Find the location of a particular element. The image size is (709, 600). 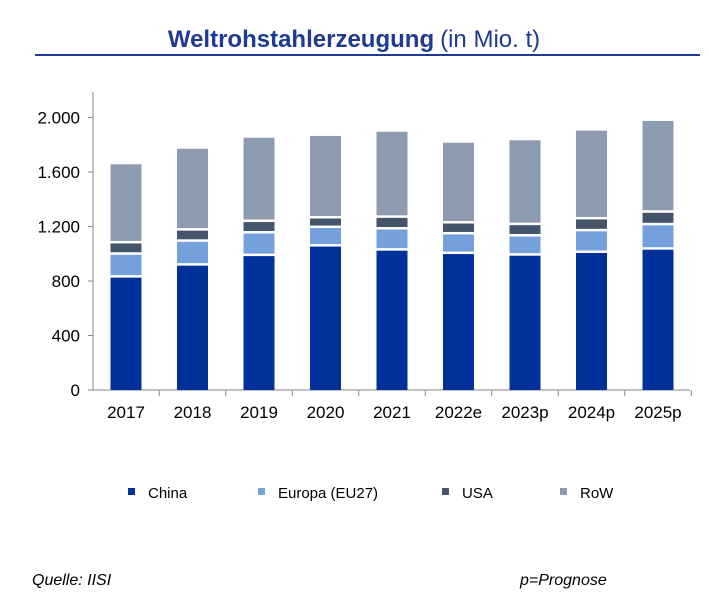

bar-europa-eu27--2017 is located at coordinates (126, 265).